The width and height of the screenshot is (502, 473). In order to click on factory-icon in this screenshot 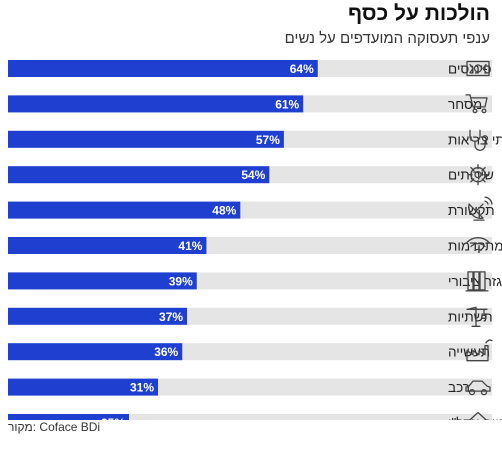, I will do `click(479, 350)`.